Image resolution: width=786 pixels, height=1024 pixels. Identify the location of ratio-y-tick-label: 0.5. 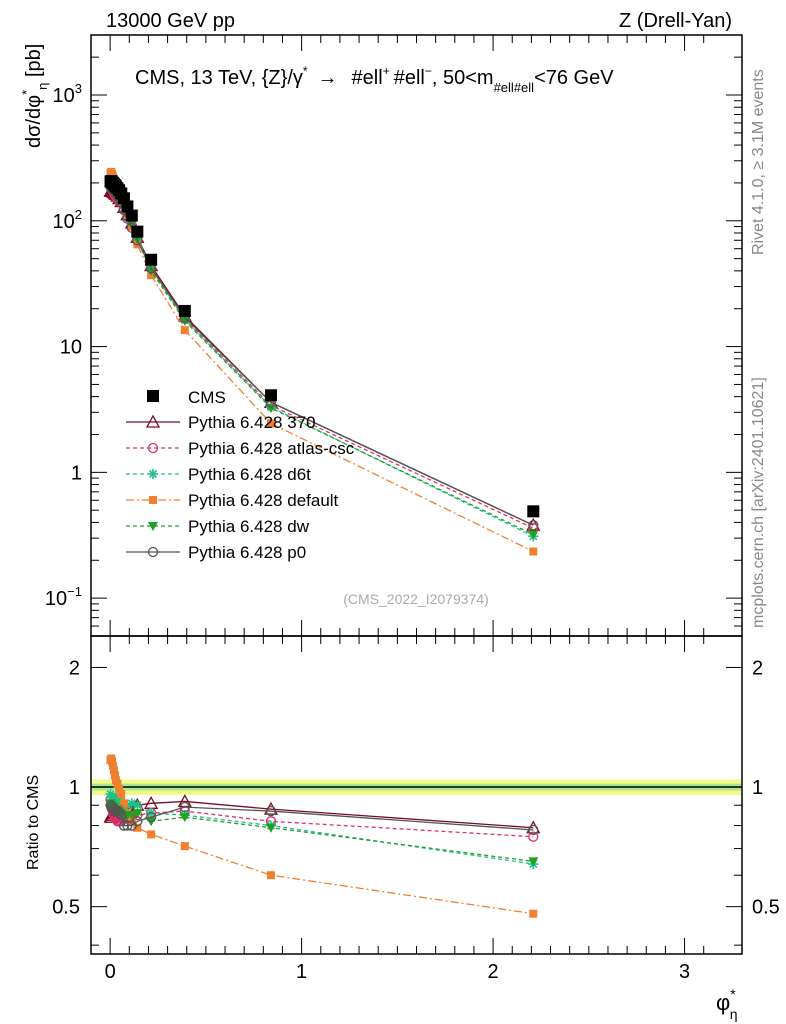
(66, 908).